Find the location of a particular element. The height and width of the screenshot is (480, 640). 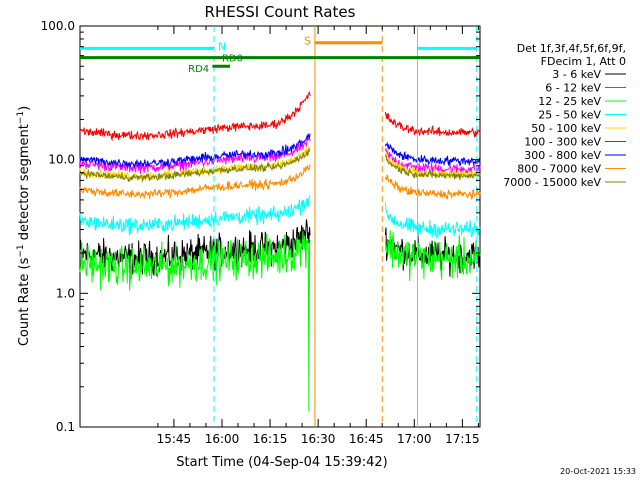

series-line-6-12-keV-pre is located at coordinates (195, 155).